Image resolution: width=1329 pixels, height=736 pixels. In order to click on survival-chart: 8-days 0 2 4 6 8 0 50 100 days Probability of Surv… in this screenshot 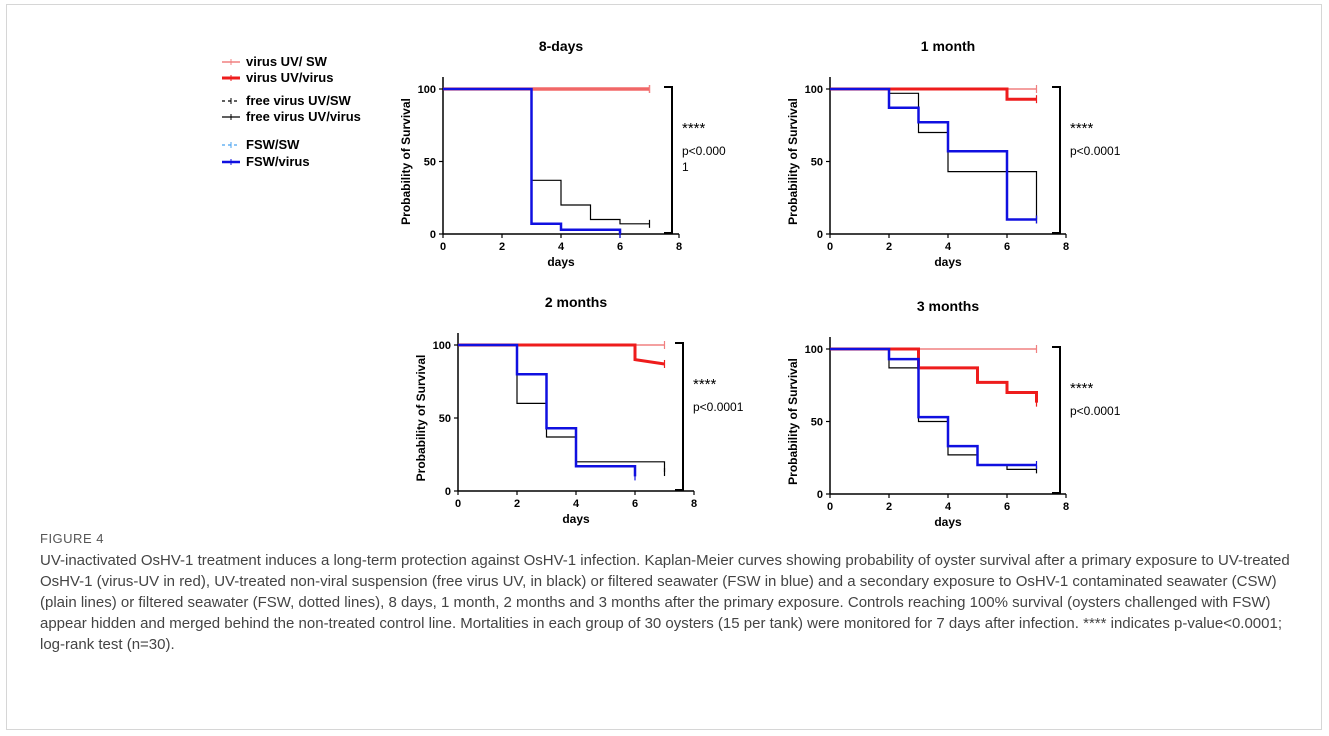, I will do `click(562, 153)`.